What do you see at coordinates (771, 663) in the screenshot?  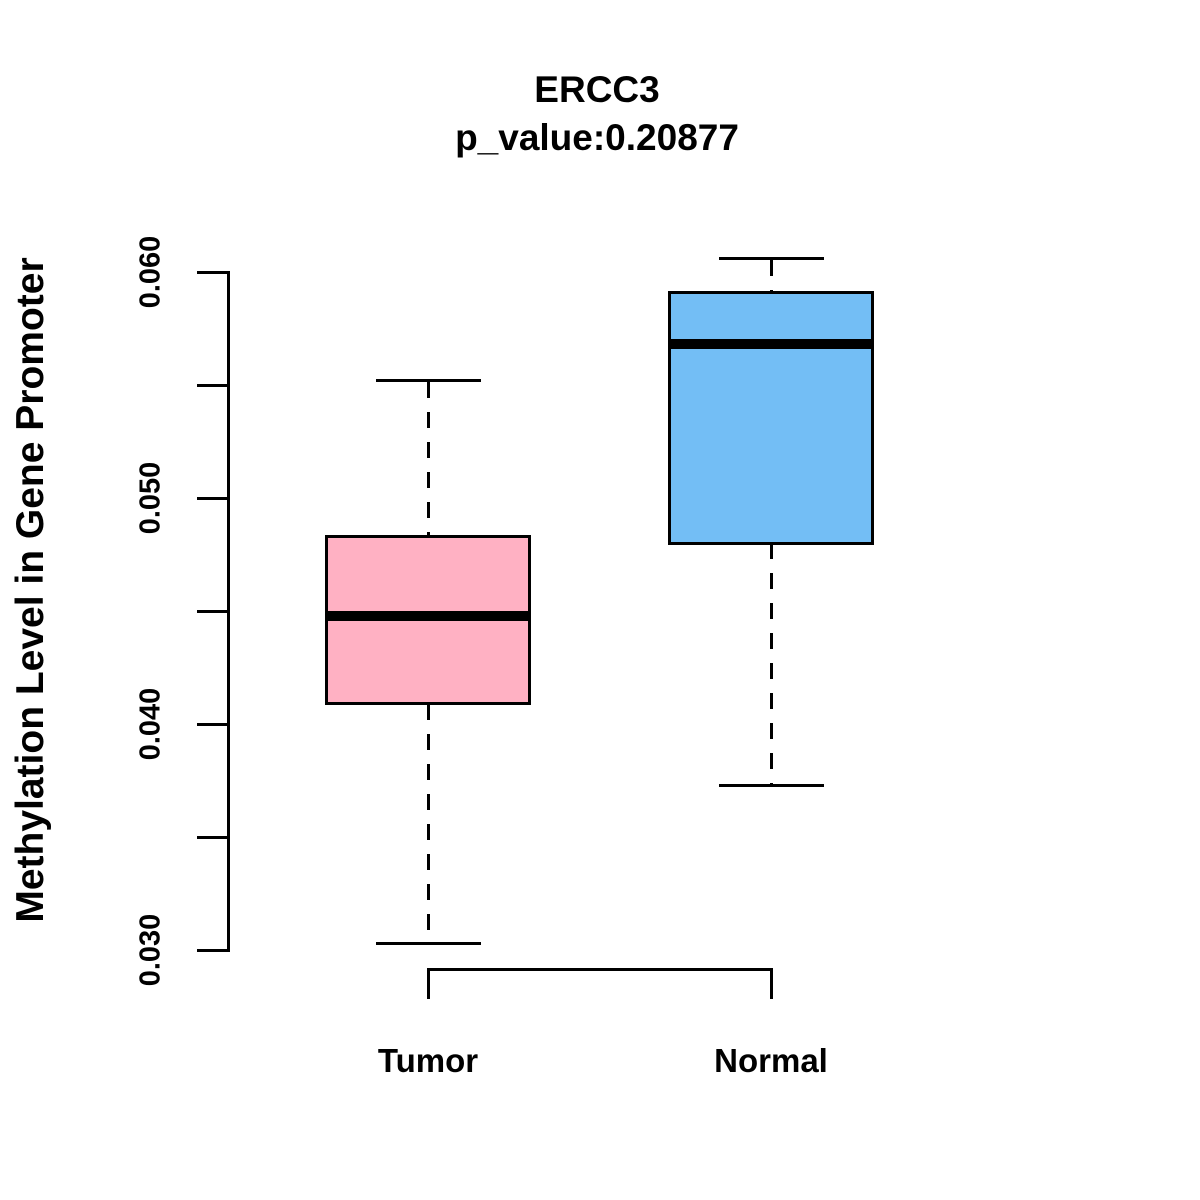 I see `whisker-lower-line-normal` at bounding box center [771, 663].